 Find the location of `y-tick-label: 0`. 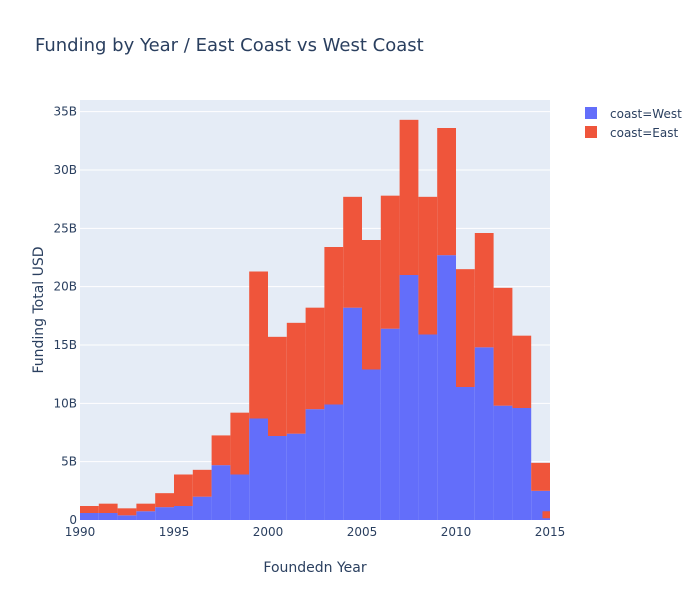

y-tick-label: 0 is located at coordinates (73, 520).